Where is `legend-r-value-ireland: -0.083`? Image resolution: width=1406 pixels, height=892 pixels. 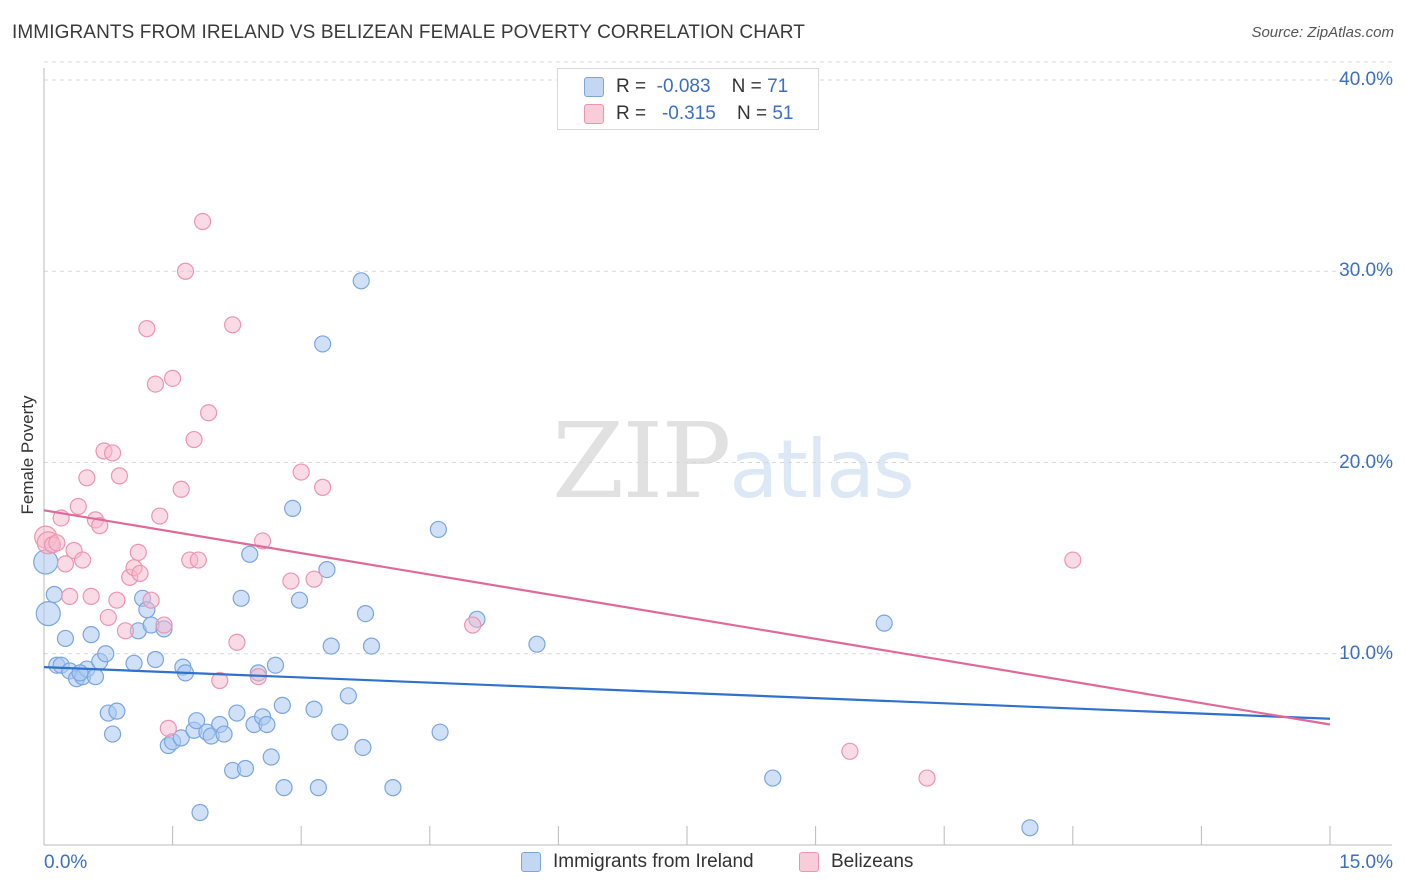
legend-r-value-ireland: -0.083 is located at coordinates (683, 86).